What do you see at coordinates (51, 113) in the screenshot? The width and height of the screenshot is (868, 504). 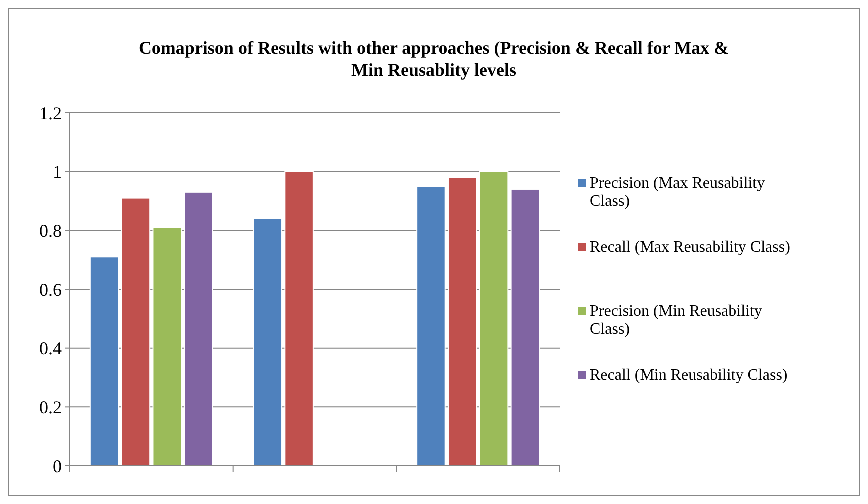 I see `y-tick-label: 1.2` at bounding box center [51, 113].